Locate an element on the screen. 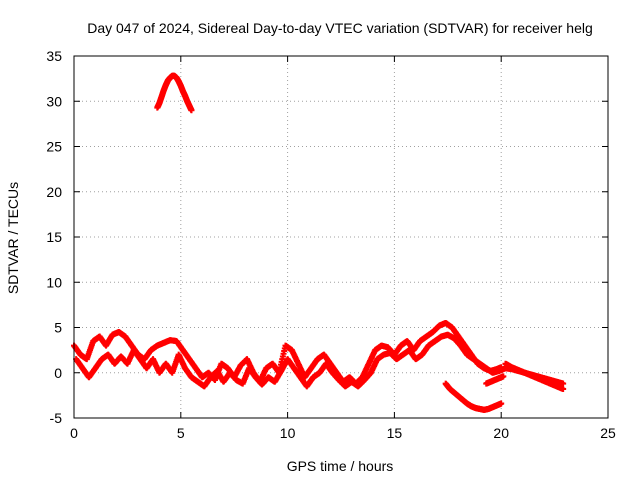 The width and height of the screenshot is (640, 480). x-tick-label: 15 is located at coordinates (395, 433).